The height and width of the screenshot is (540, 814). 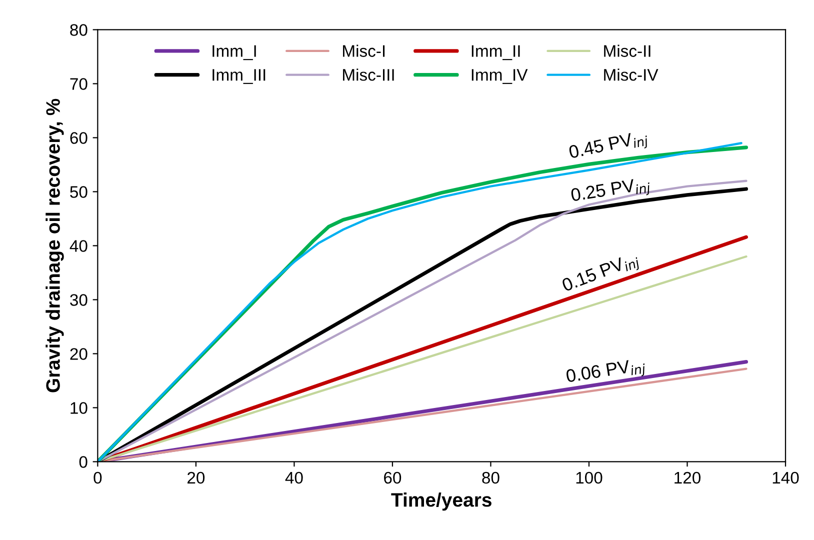 What do you see at coordinates (611, 191) in the screenshot?
I see `annotation: 0.25 PV$_{inj}$` at bounding box center [611, 191].